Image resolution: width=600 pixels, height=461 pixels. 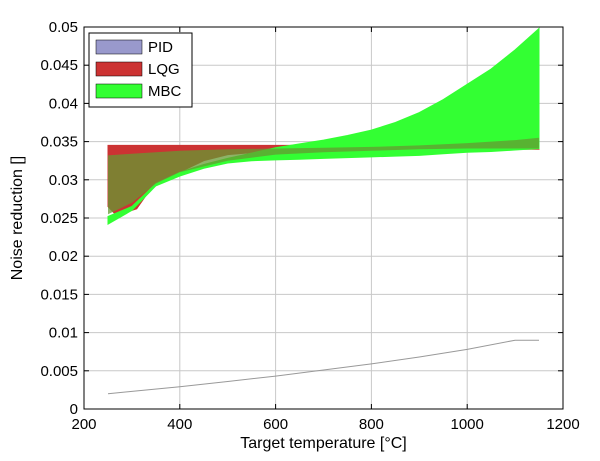 I want to click on x-tick-label: 1000, so click(x=467, y=424).